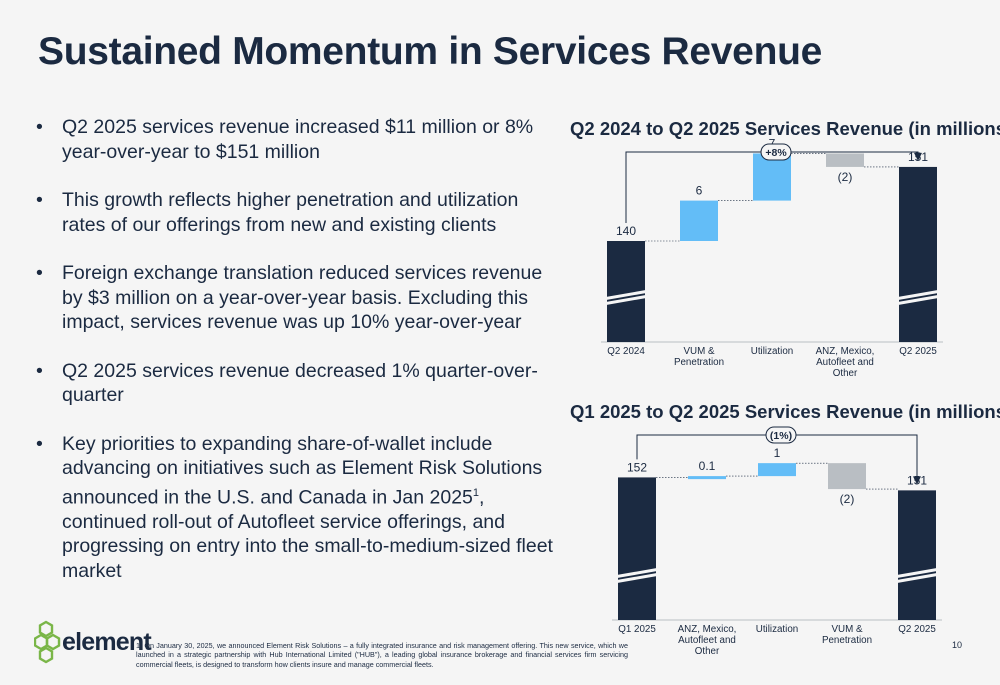  I want to click on change-bracket: (1%), so click(778, 455).